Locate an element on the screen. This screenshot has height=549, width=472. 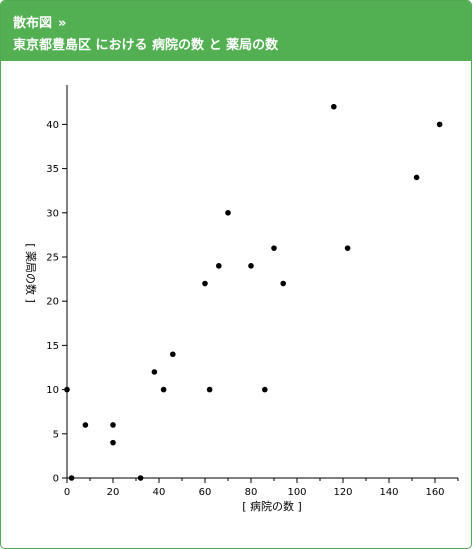
breadcrumb: 散布図 » is located at coordinates (39, 21).